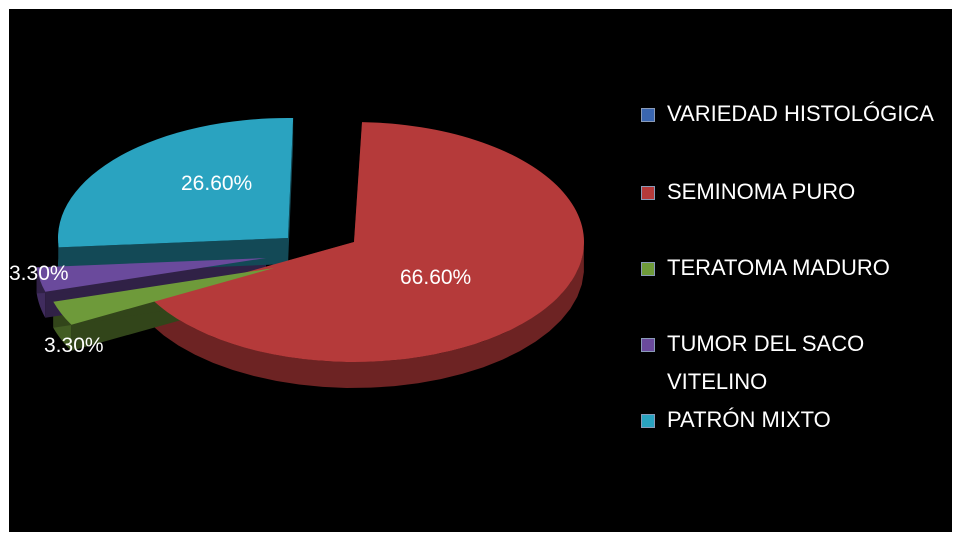  What do you see at coordinates (761, 191) in the screenshot?
I see `legend-label: SEMINOMA PURO` at bounding box center [761, 191].